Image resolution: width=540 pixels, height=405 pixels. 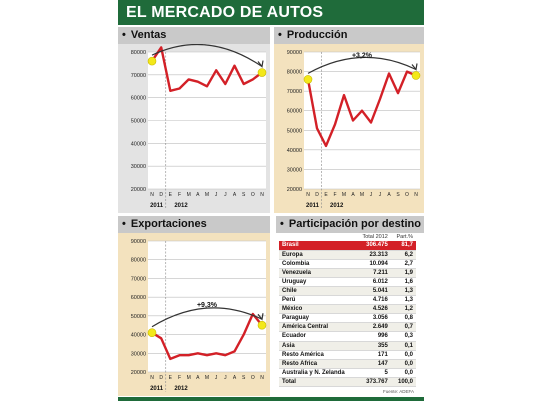 I want to click on table-row: América Central 2.649 0,7, so click(x=347, y=327).